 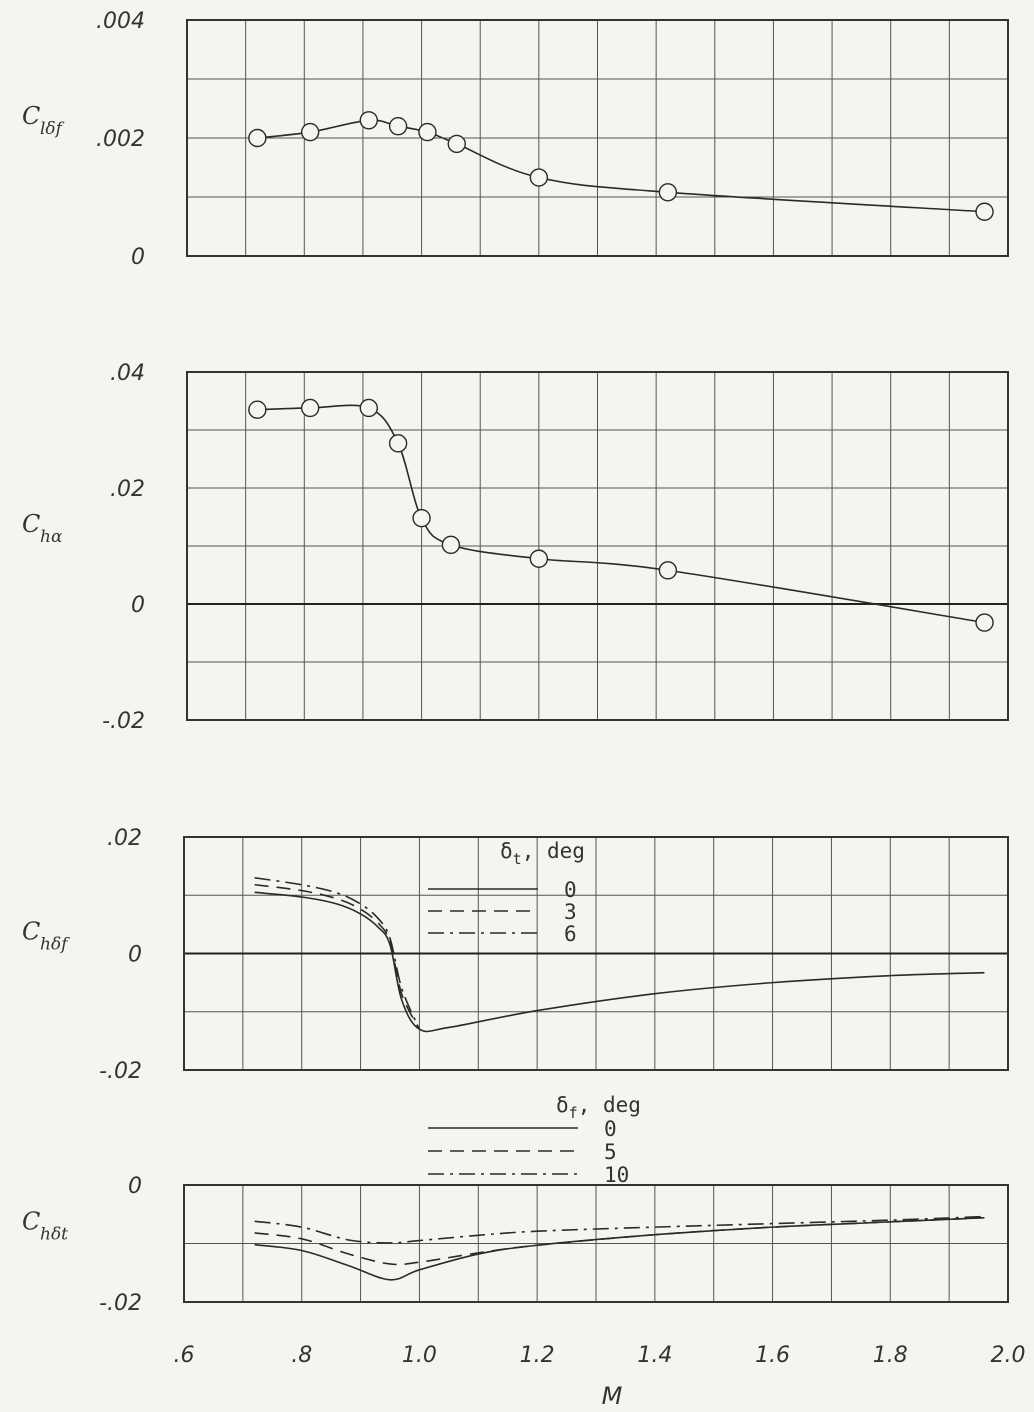 What do you see at coordinates (120, 139) in the screenshot?
I see `y-tick-label: .002` at bounding box center [120, 139].